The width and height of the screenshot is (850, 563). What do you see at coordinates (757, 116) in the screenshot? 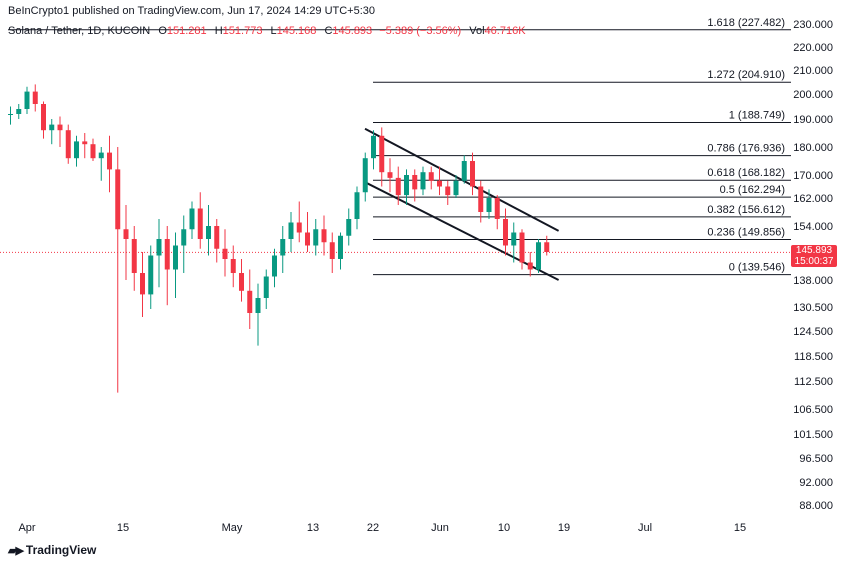
I see `fib-level-label: 1 (188.749)` at bounding box center [757, 116].